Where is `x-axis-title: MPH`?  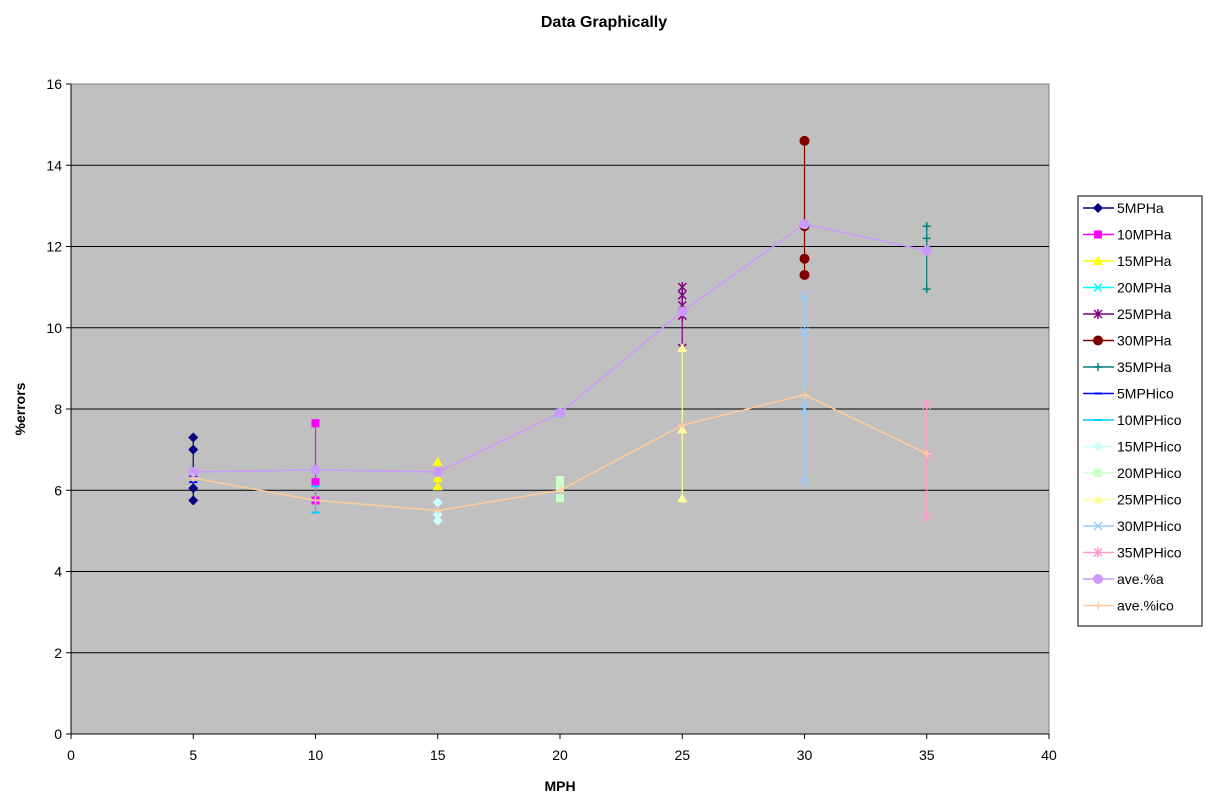
x-axis-title: MPH is located at coordinates (559, 786).